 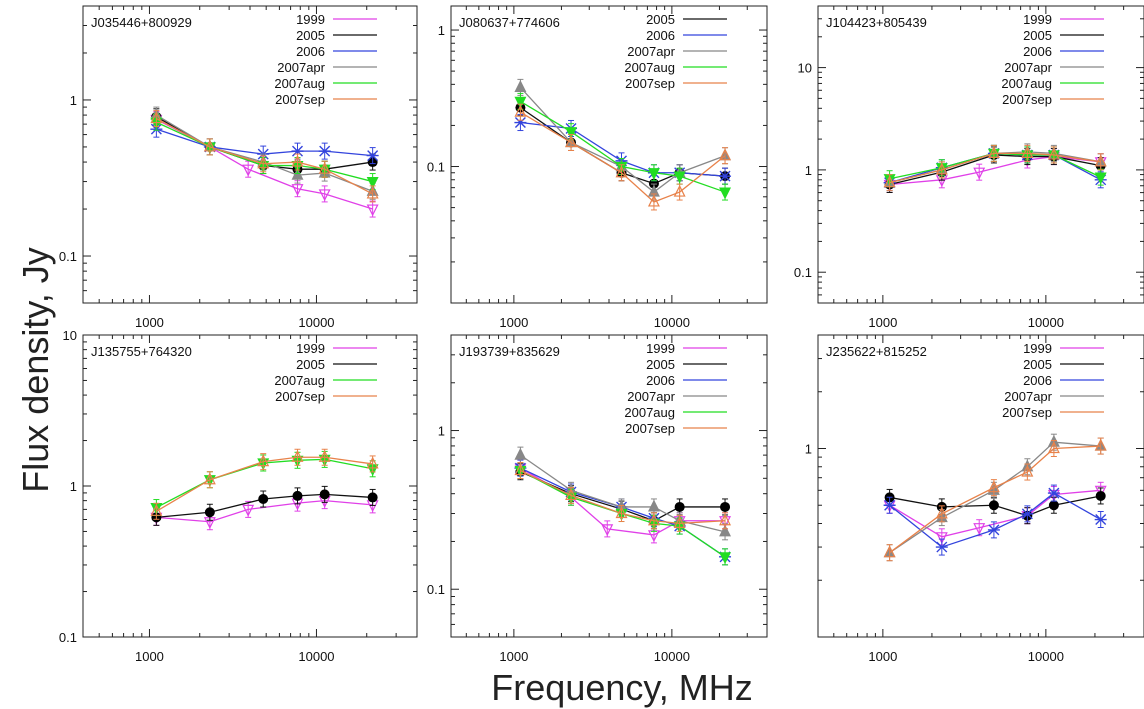 I want to click on x-tick-label: 1000, so click(x=882, y=322).